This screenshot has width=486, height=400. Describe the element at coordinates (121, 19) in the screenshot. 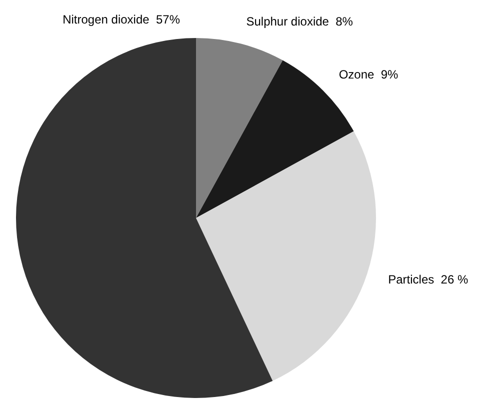

I see `slice-label: Nitrogen dioxide 57%` at that location.